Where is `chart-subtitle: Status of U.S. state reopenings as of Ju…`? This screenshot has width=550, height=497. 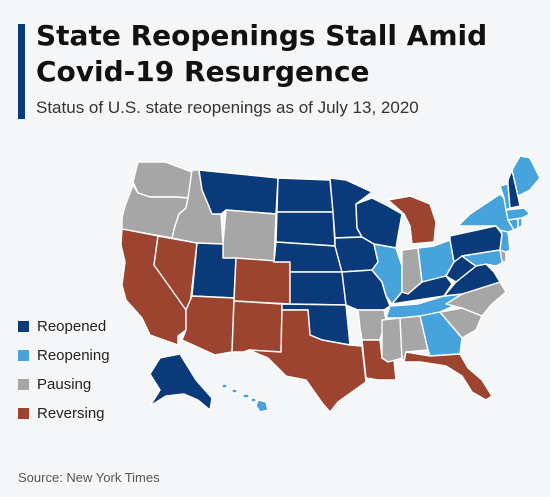 chart-subtitle: Status of U.S. state reopenings as of Ju… is located at coordinates (227, 107).